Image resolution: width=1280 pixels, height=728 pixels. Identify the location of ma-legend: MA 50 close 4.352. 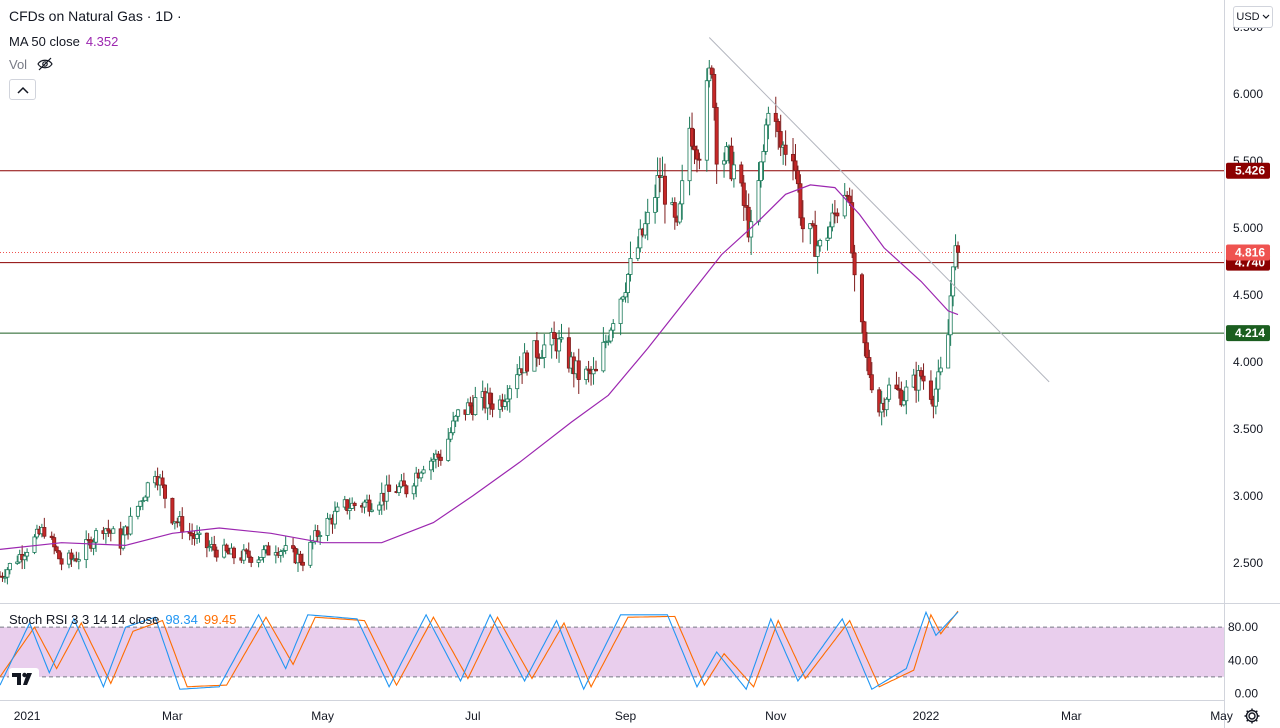
(63, 41).